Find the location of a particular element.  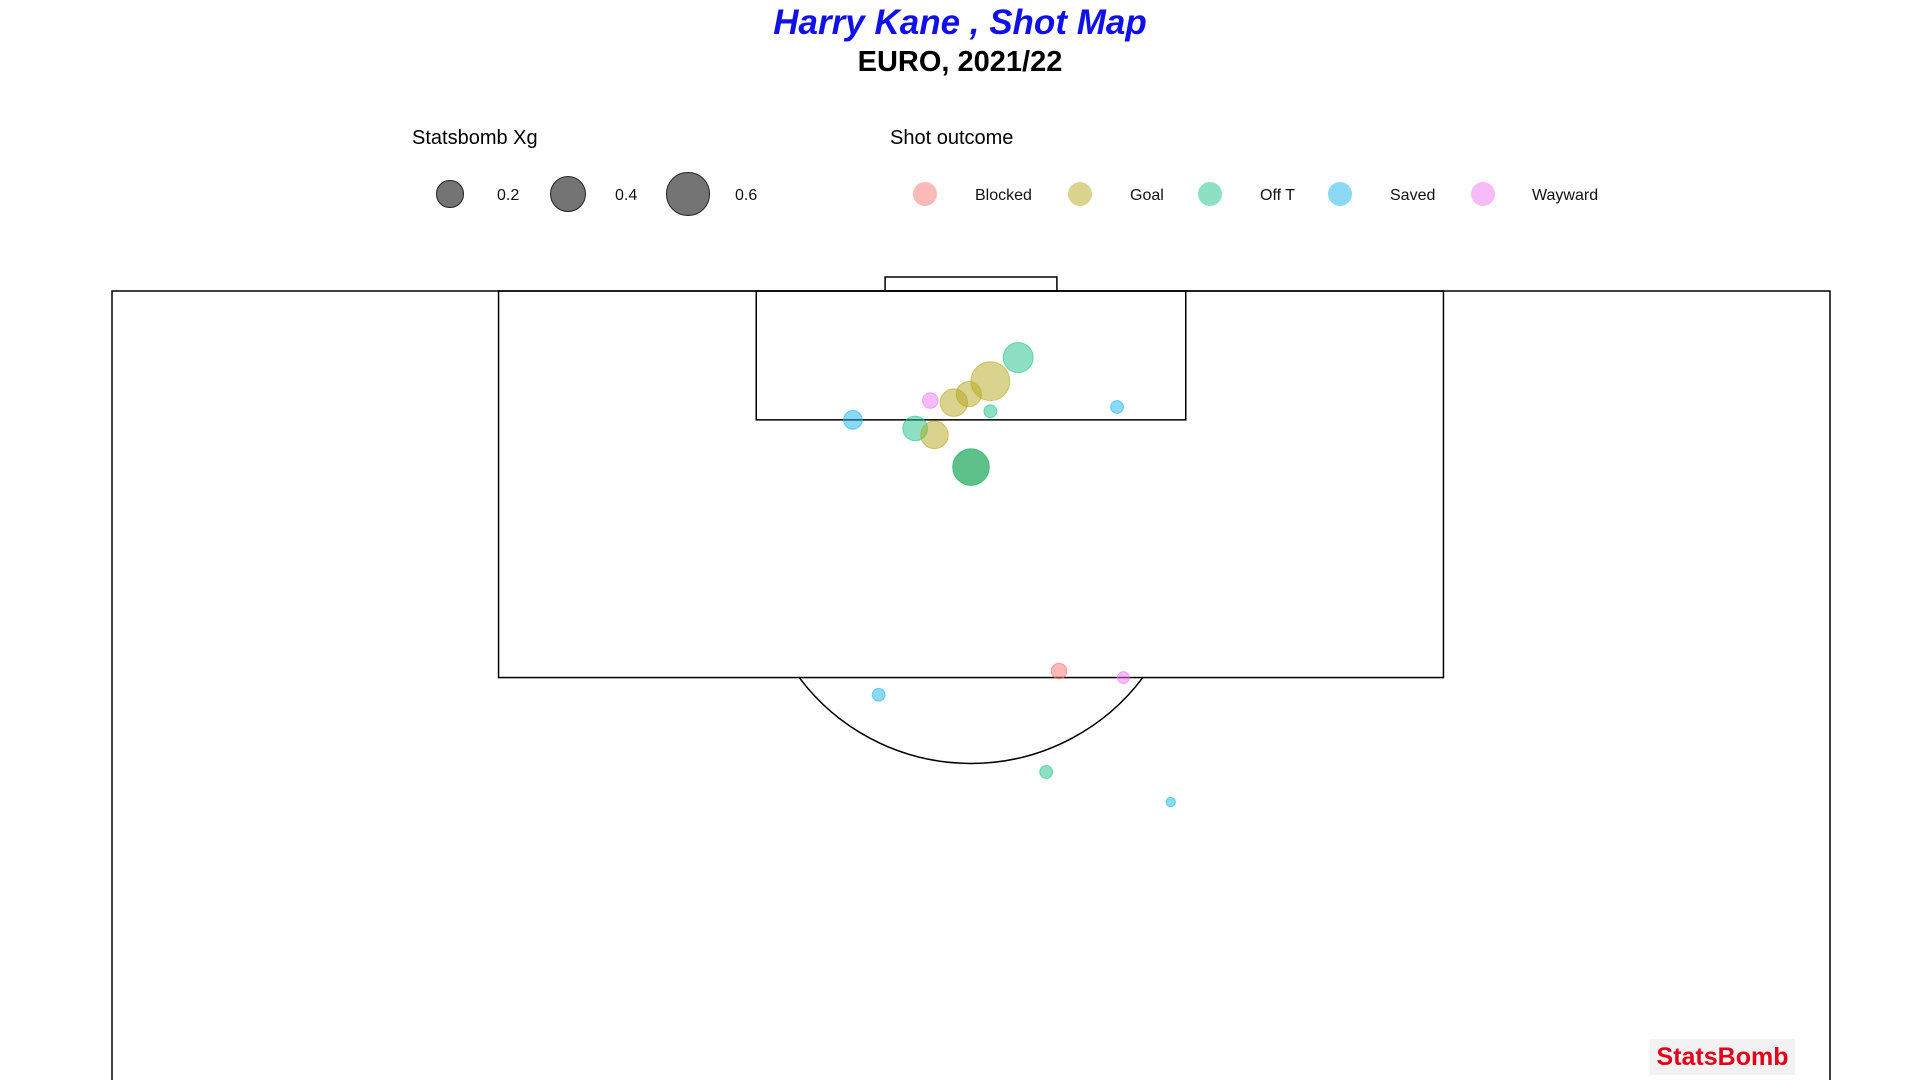

chart-subtitle: EURO, 2021/22 is located at coordinates (960, 62).